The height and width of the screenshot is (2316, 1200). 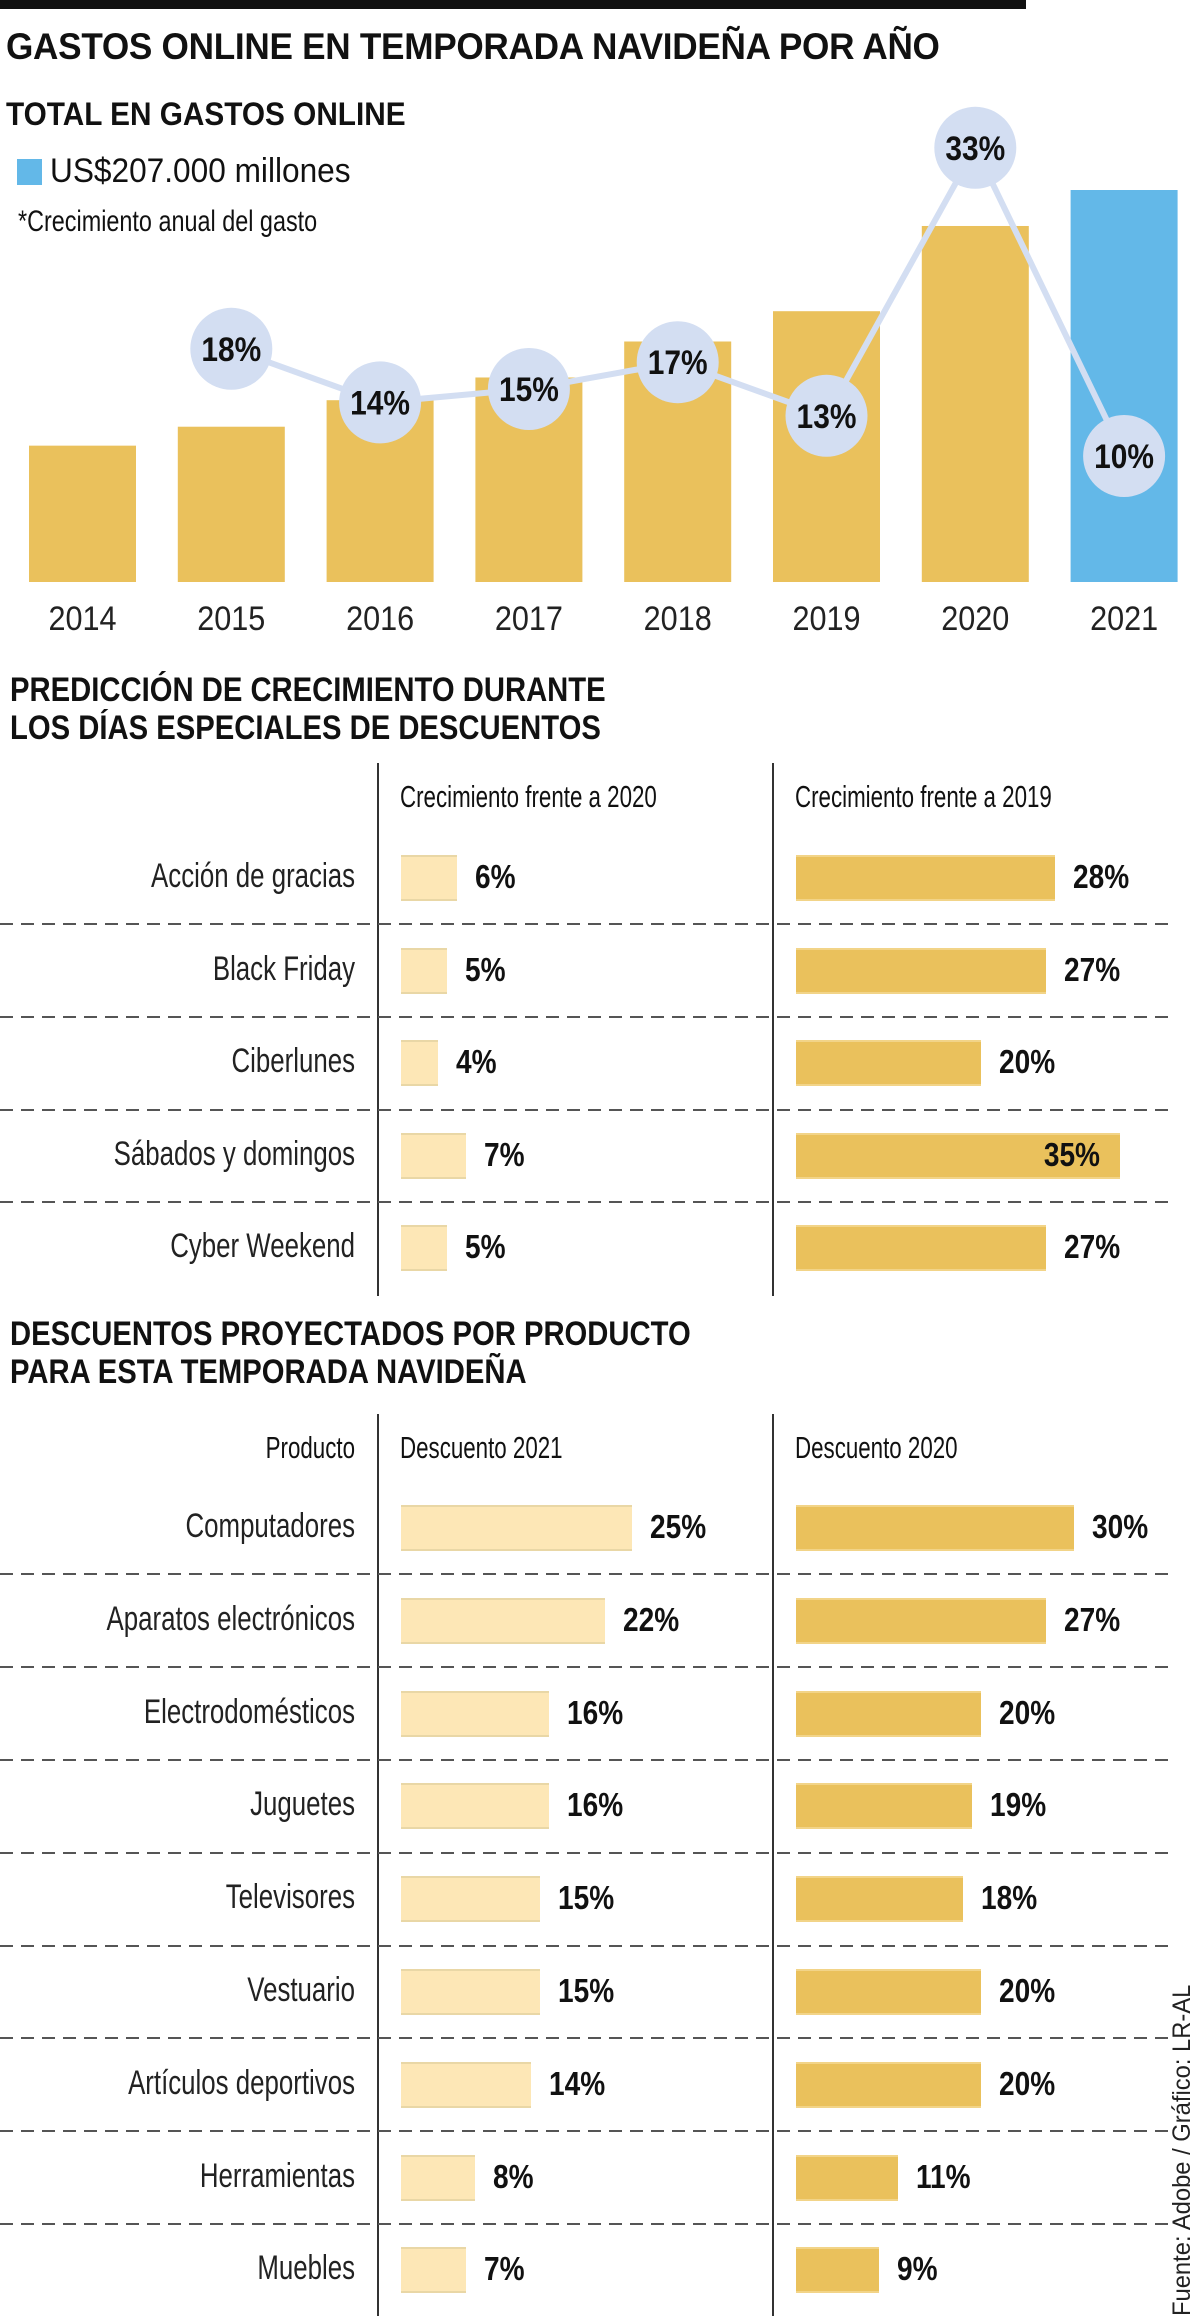 What do you see at coordinates (585, 1898) in the screenshot?
I see `value-label: 15%` at bounding box center [585, 1898].